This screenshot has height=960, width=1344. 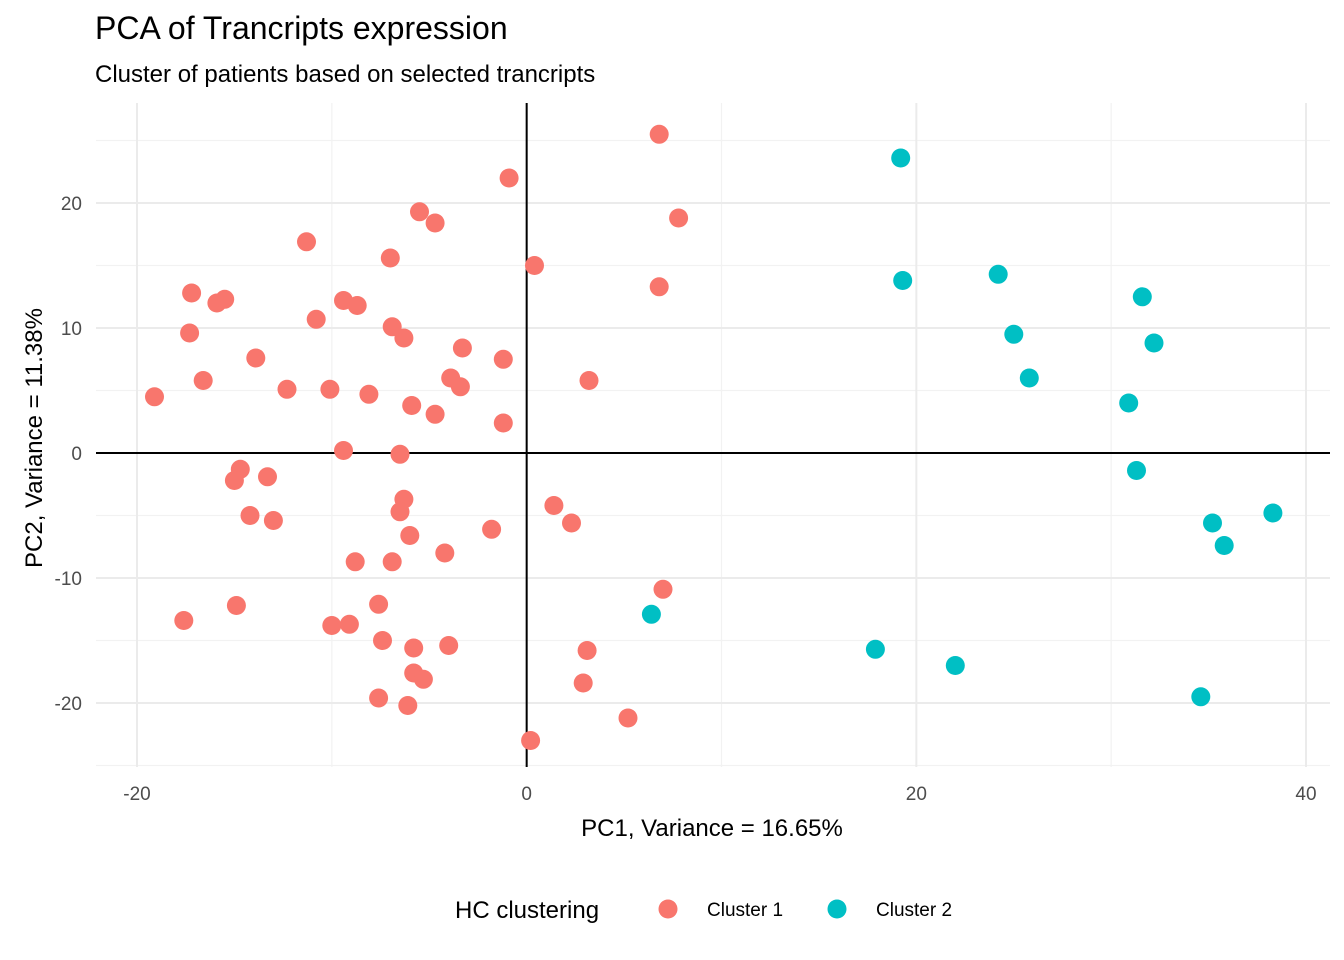 What do you see at coordinates (68, 704) in the screenshot?
I see `y-tick-label: -20` at bounding box center [68, 704].